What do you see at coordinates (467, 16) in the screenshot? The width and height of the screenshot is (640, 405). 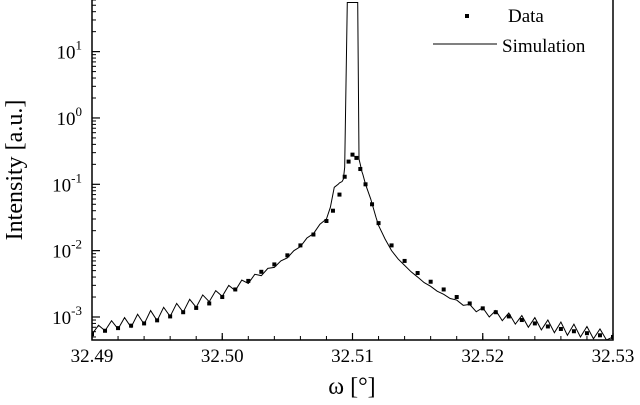 I see `legend-marker-data` at bounding box center [467, 16].